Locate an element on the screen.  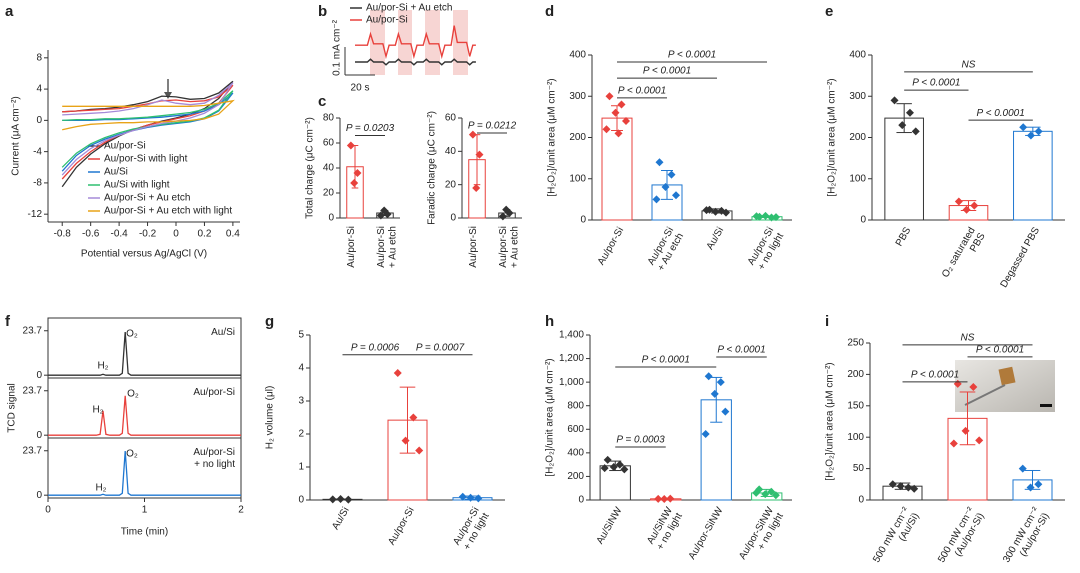
y-axis-label: Faradic charge (μC cm⁻²) is located at coordinates (432, 168).